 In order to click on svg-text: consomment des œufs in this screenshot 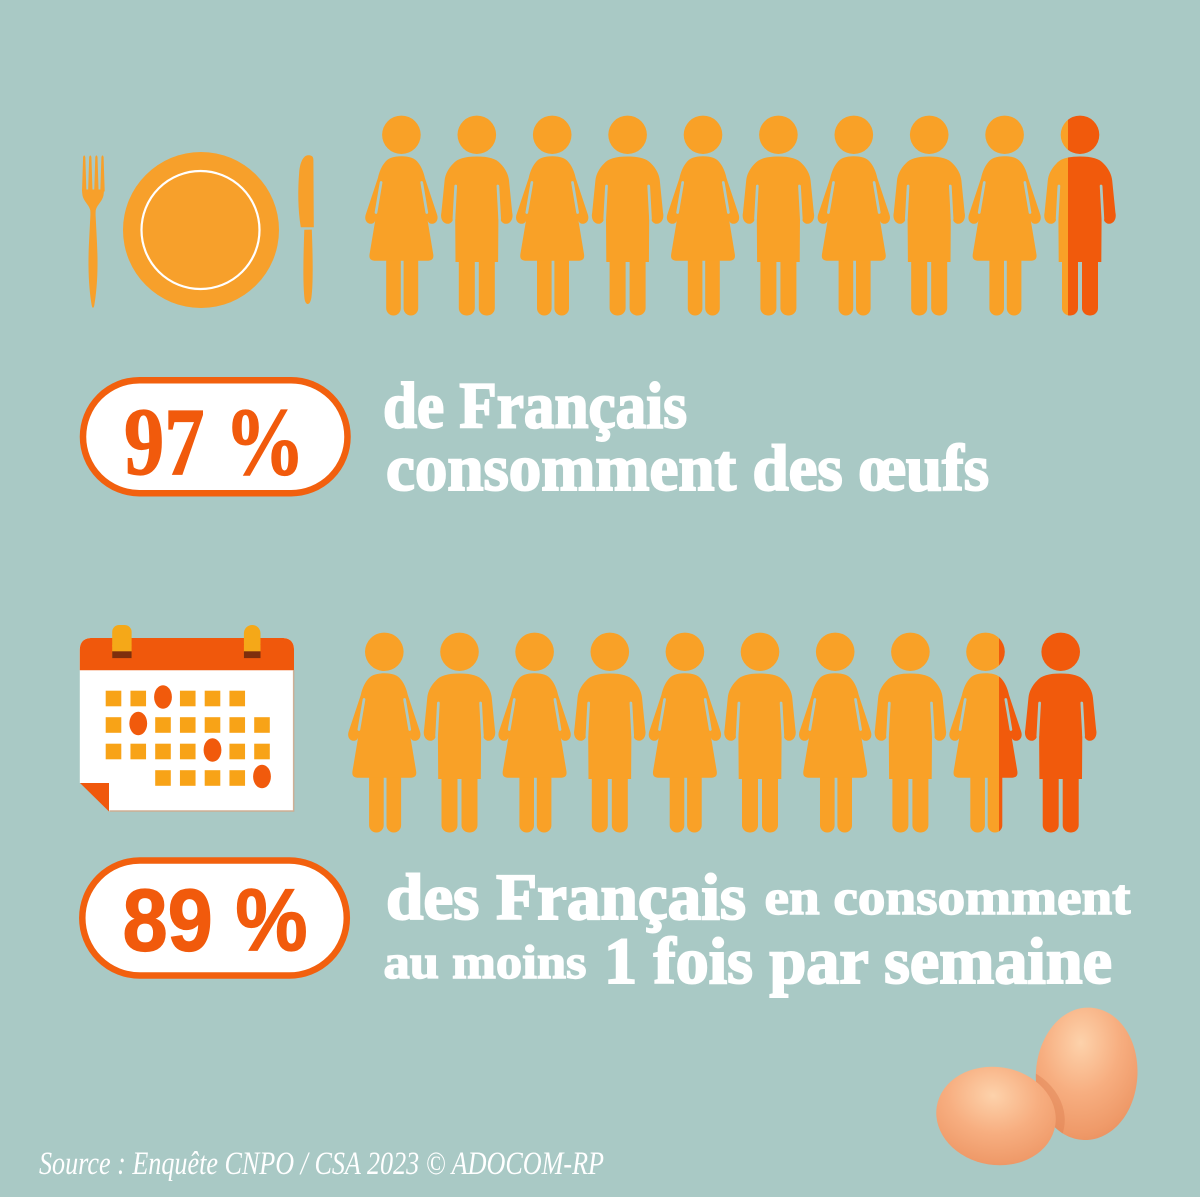, I will do `click(687, 468)`.